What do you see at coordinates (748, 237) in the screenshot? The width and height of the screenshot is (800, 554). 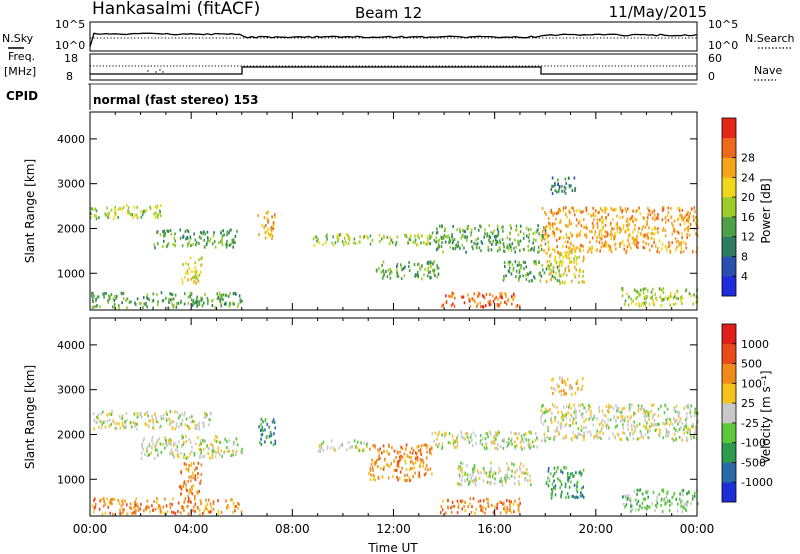 I see `power-colorbar-tick-label: 12` at bounding box center [748, 237].